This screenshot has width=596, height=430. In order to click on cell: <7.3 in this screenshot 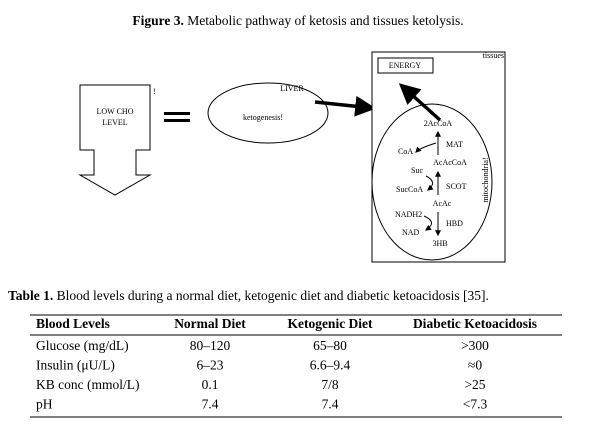, I will do `click(475, 404)`.